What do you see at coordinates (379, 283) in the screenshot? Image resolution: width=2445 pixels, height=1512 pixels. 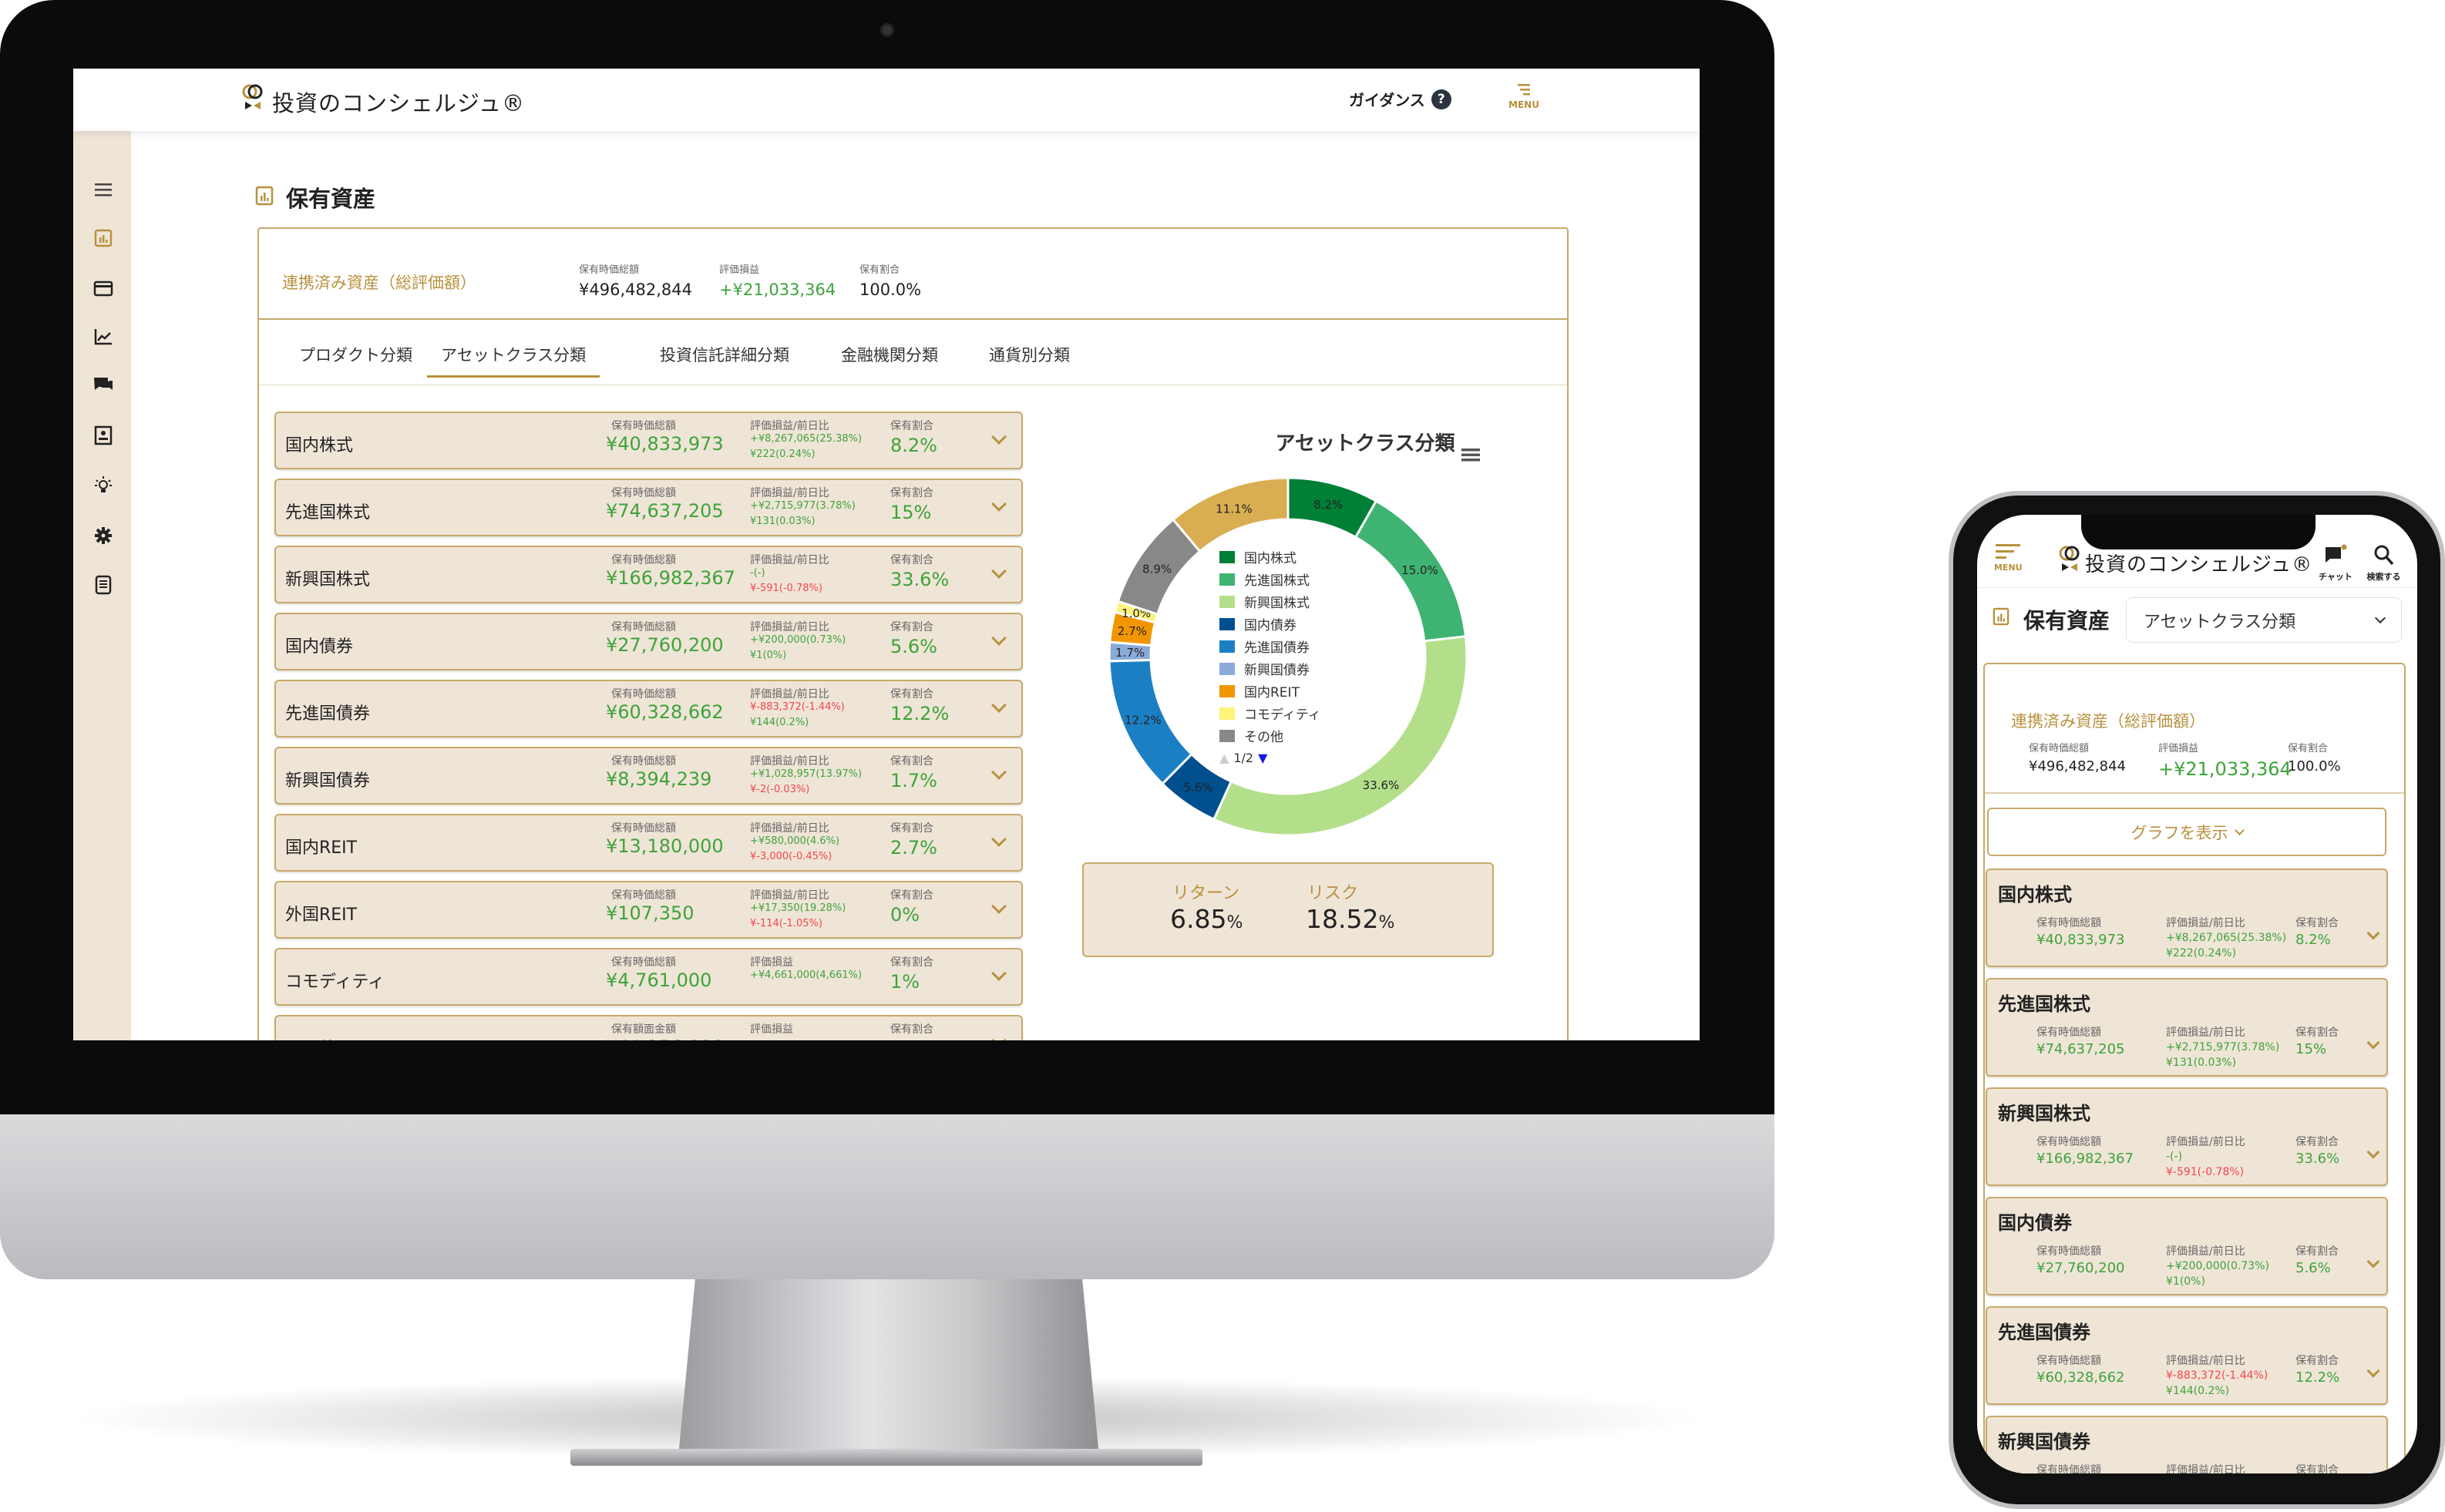 I see `summary-label: 連携済み資産（総評価額）` at bounding box center [379, 283].